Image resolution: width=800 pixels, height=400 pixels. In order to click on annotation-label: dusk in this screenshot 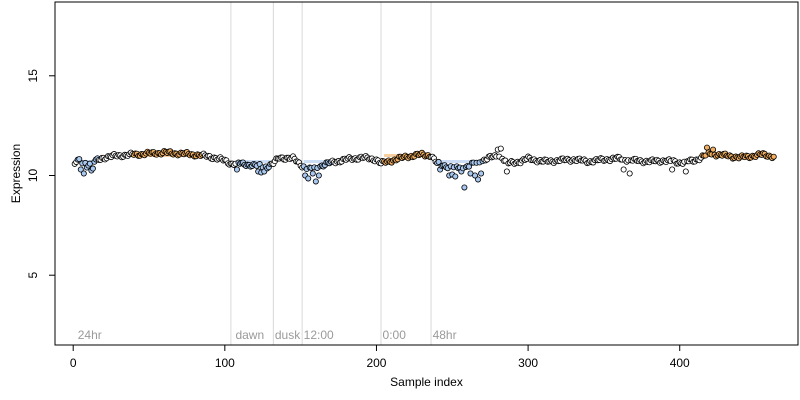, I will do `click(288, 335)`.